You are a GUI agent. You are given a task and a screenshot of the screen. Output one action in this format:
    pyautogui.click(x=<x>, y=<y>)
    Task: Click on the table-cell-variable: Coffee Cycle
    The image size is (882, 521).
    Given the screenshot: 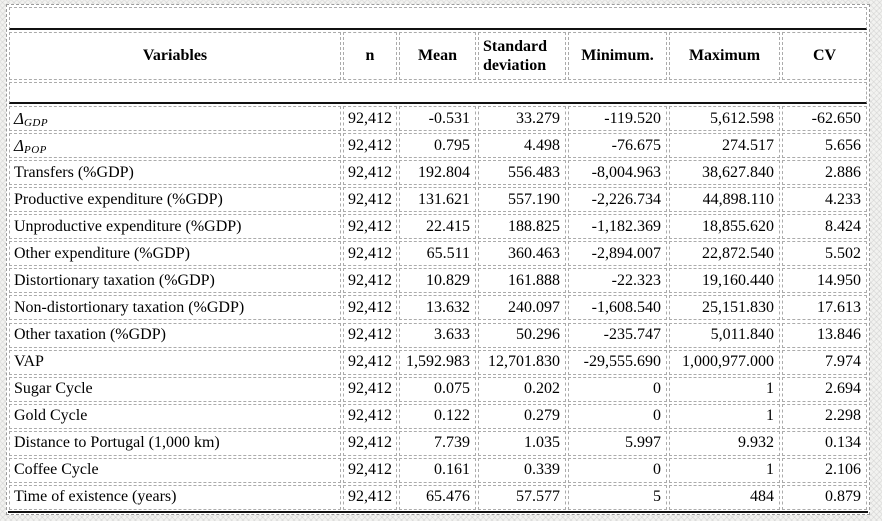 What is the action you would take?
    pyautogui.click(x=175, y=470)
    